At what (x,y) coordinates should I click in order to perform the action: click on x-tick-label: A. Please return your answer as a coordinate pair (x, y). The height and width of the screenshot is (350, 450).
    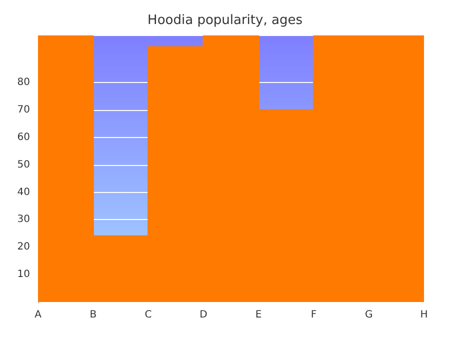
    Looking at the image, I should click on (38, 315).